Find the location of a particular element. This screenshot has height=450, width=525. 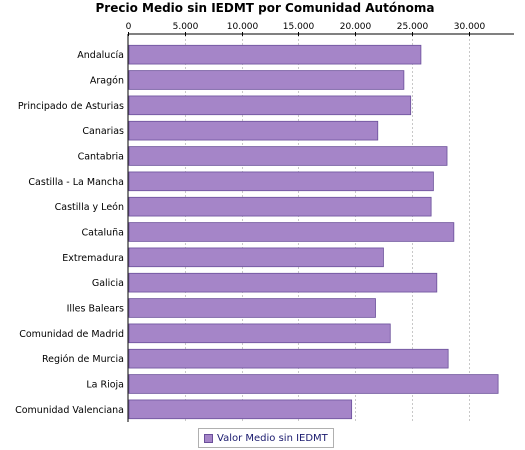

category-label: Canarias is located at coordinates (103, 131).